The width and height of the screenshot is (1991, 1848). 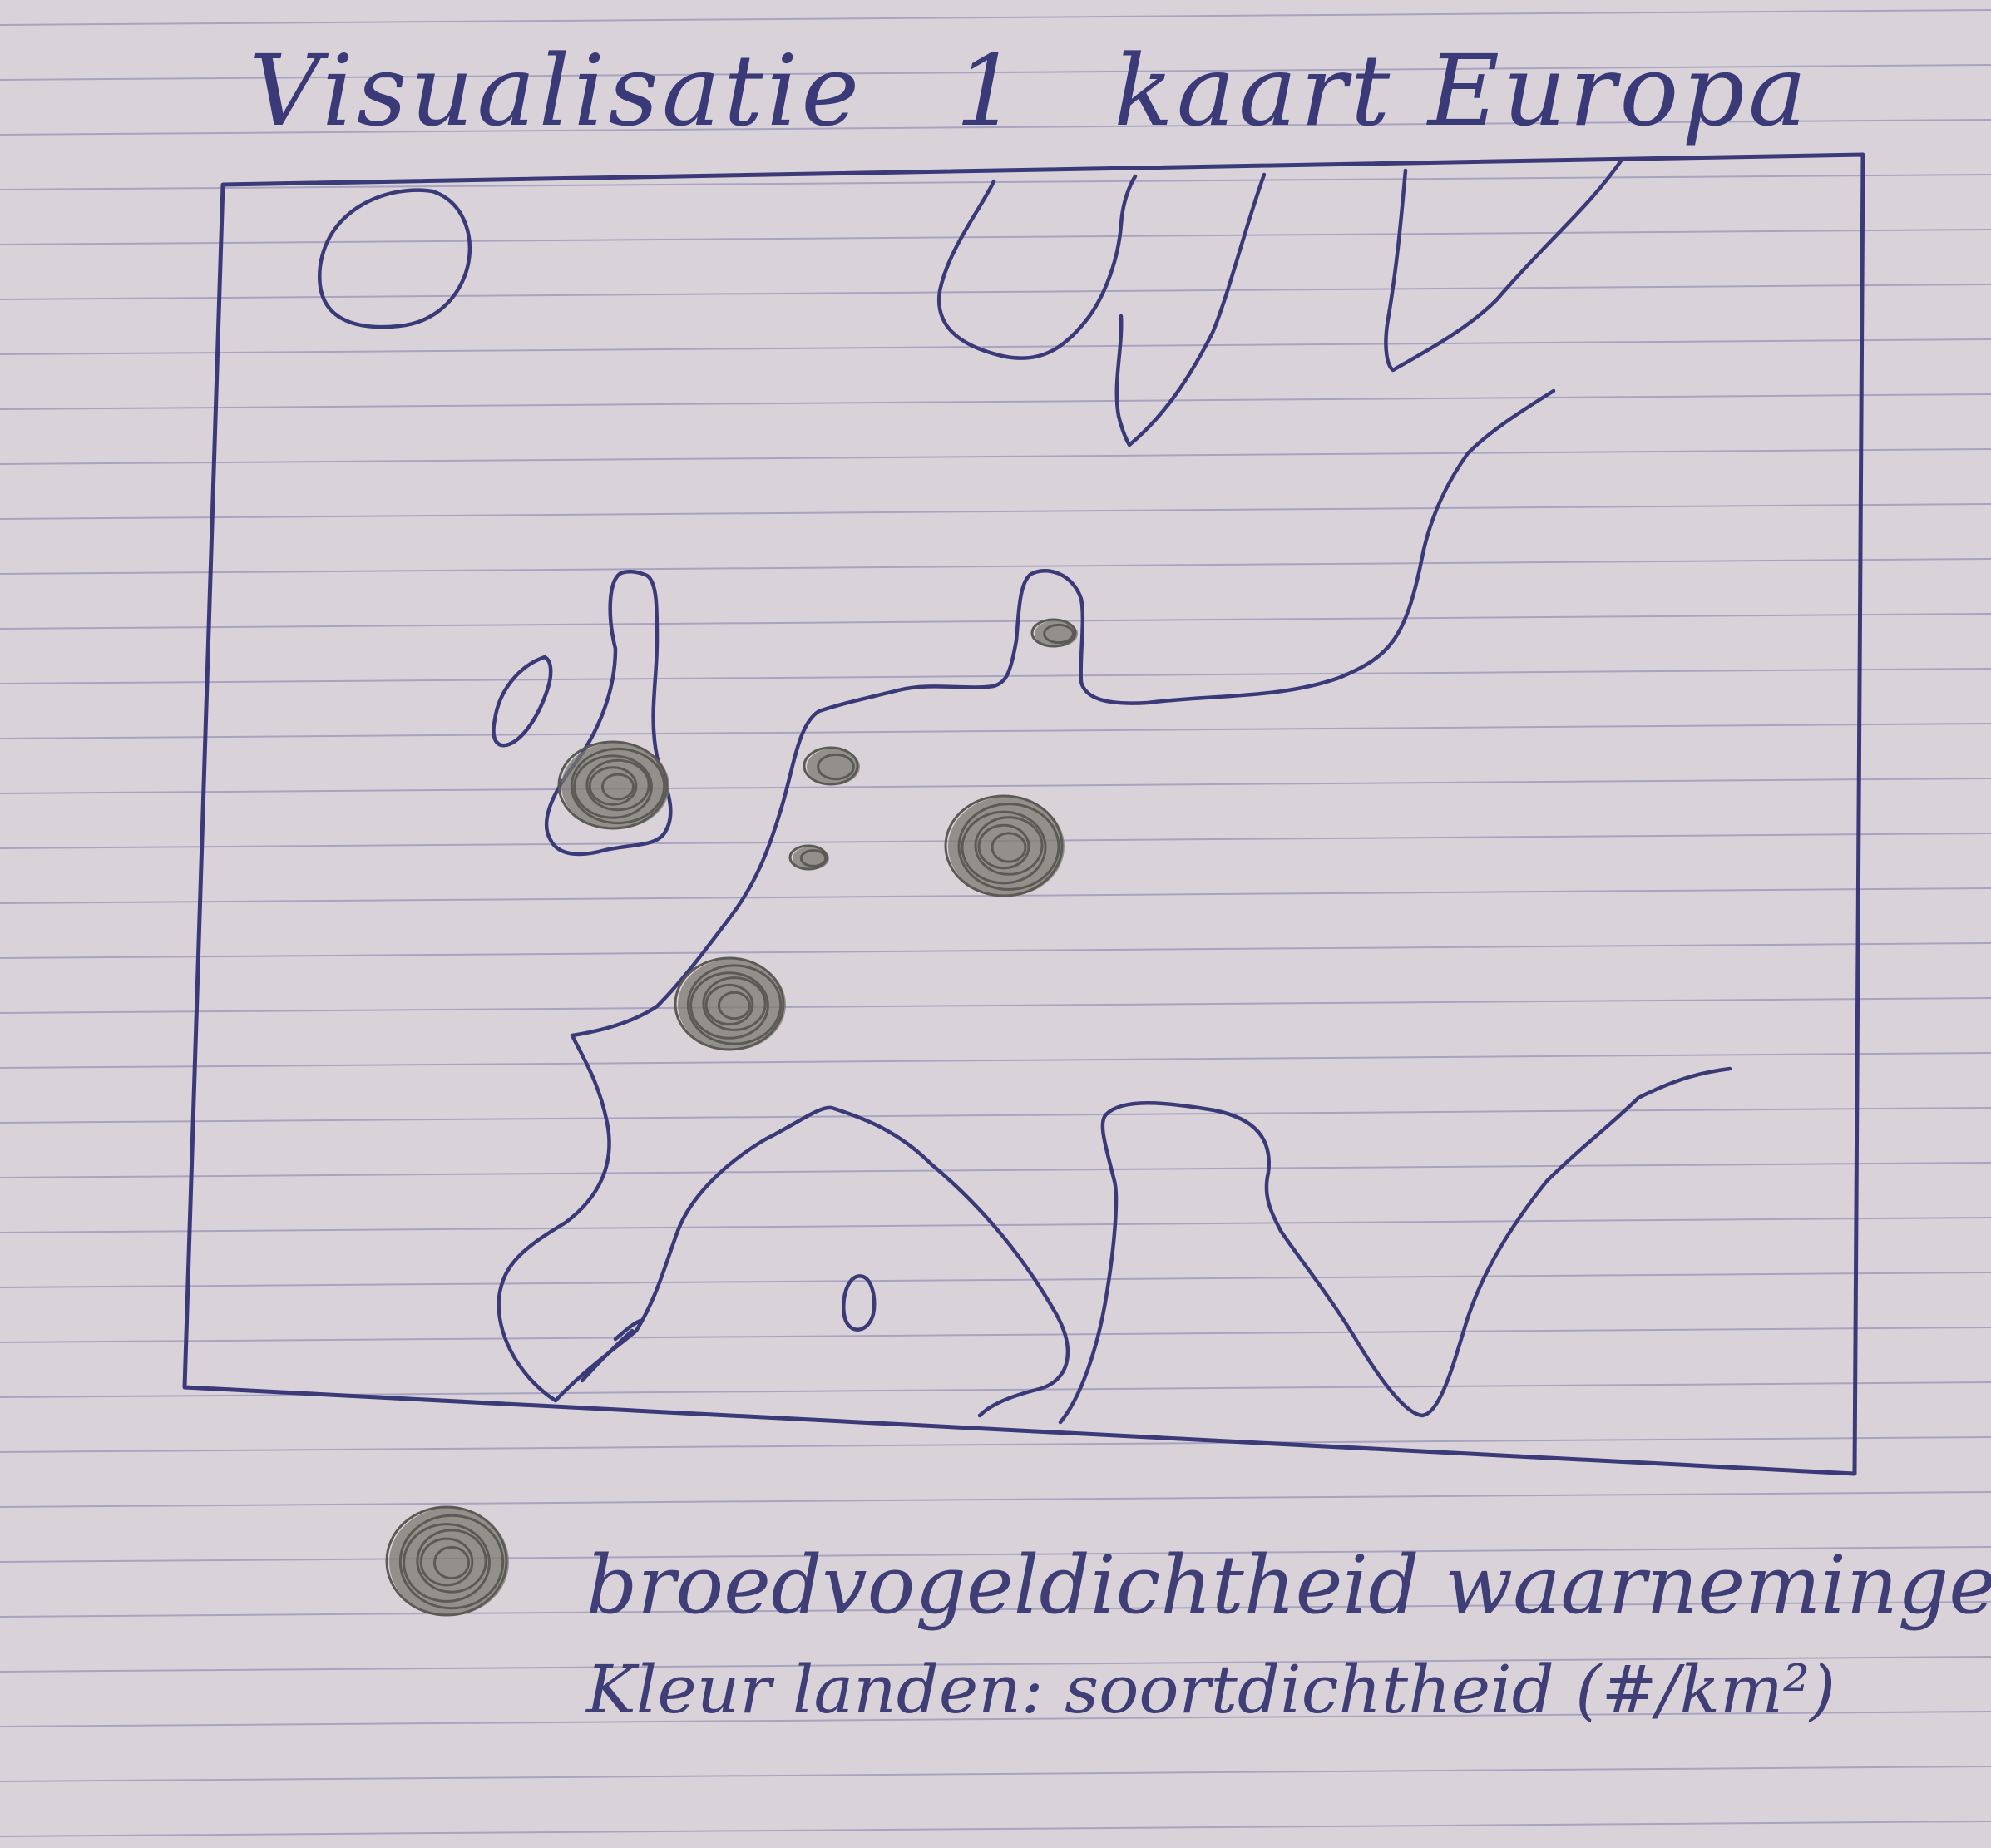 I want to click on title-word: Visualisatie, so click(x=556, y=90).